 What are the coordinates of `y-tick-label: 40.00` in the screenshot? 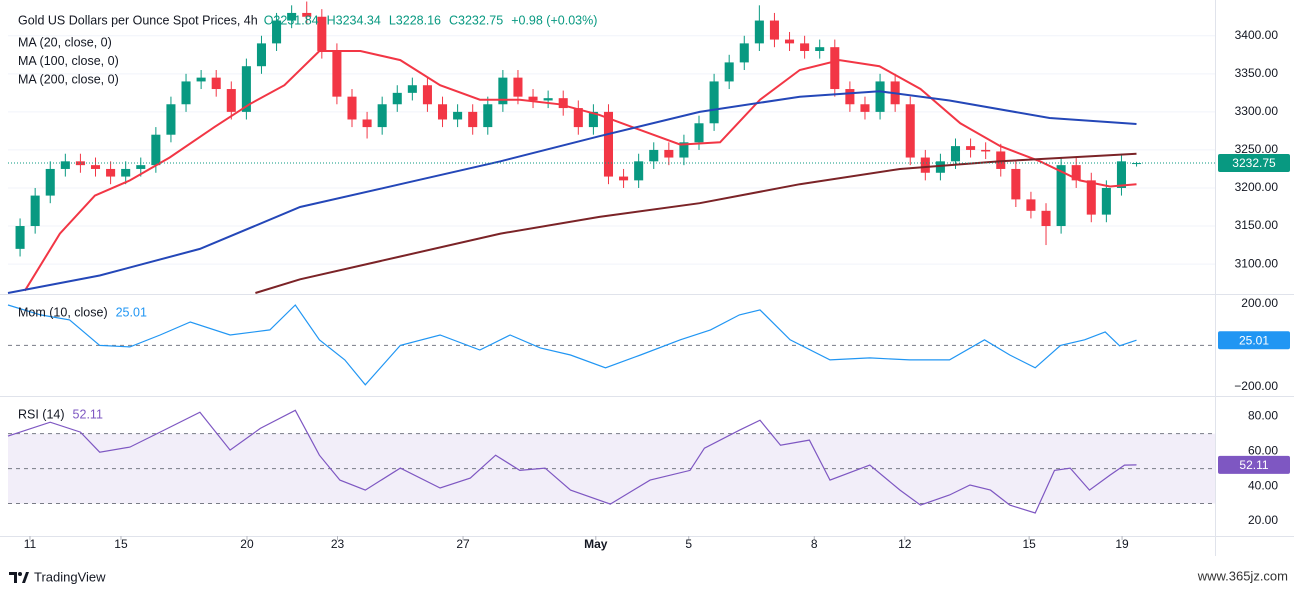 It's located at (1263, 485).